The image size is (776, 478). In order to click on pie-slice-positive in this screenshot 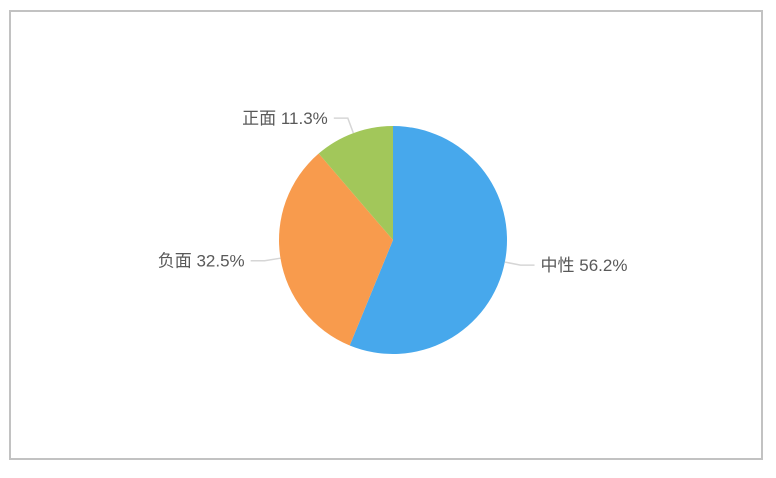, I will do `click(355, 183)`.